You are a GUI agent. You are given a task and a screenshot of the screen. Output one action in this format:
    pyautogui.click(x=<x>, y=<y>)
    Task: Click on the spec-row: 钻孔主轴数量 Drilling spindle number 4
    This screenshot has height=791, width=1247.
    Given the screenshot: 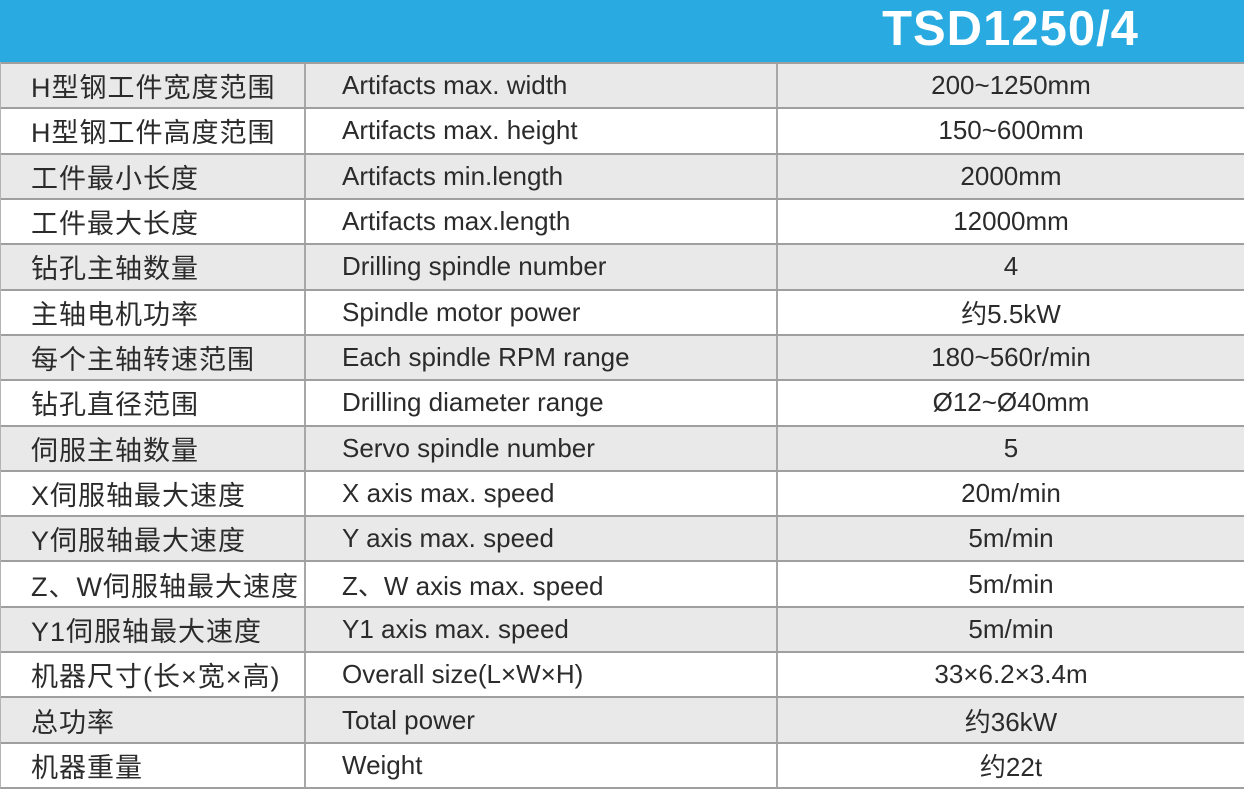 What is the action you would take?
    pyautogui.click(x=622, y=266)
    